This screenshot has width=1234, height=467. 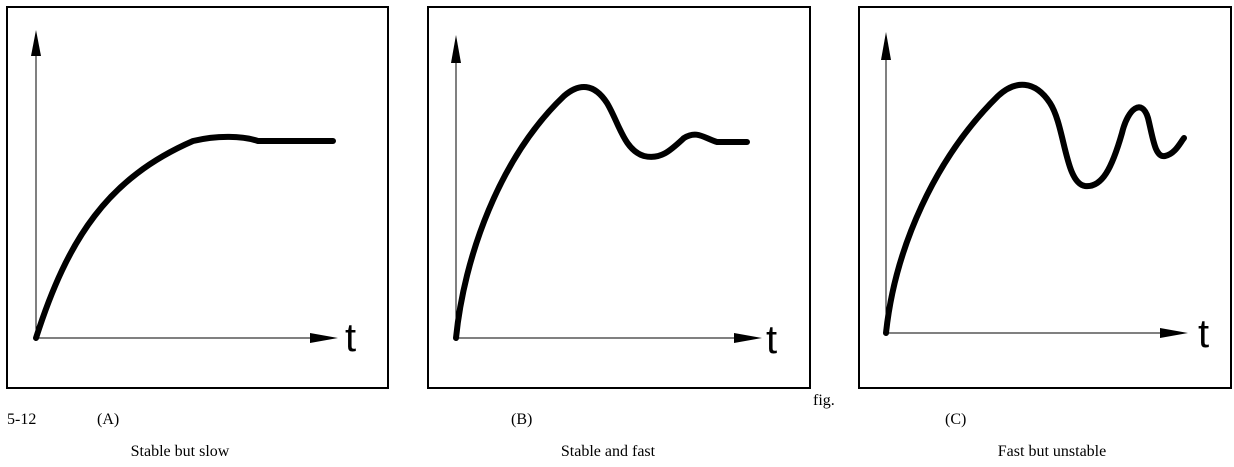 What do you see at coordinates (824, 400) in the screenshot?
I see `figure-word: fig.` at bounding box center [824, 400].